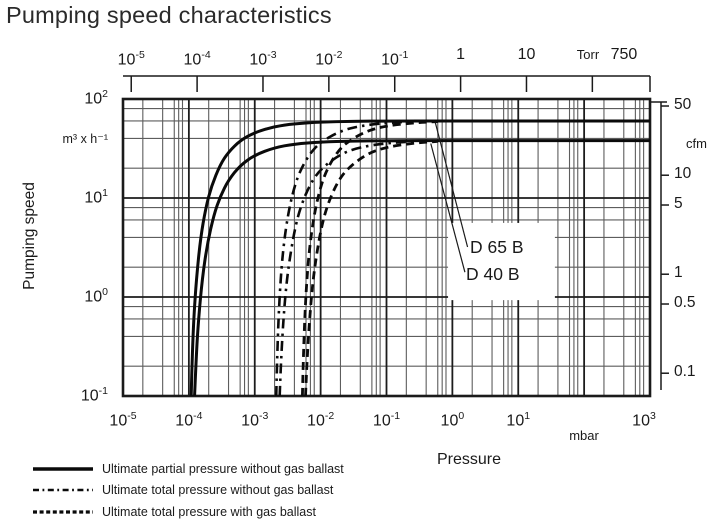  Describe the element at coordinates (395, 59) in the screenshot. I see `torr-tick-label: 10⁻¹` at that location.